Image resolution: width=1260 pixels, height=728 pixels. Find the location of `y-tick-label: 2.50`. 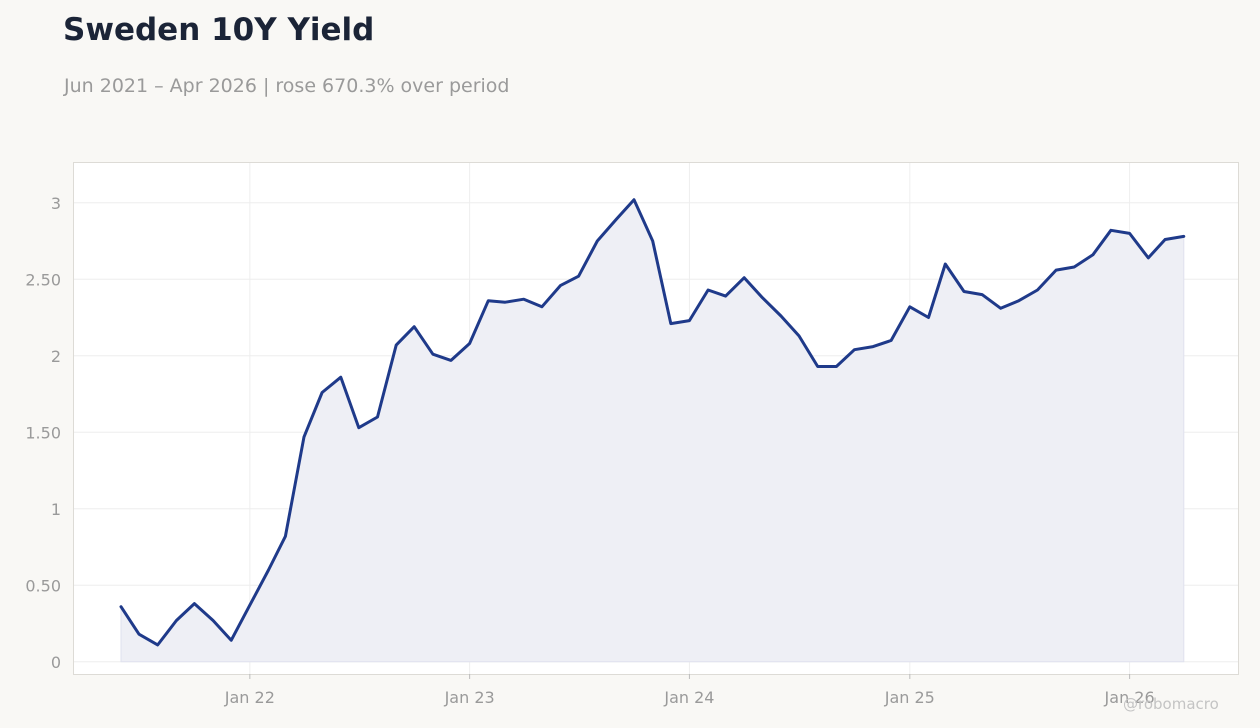

y-tick-label: 2.50 is located at coordinates (43, 279).